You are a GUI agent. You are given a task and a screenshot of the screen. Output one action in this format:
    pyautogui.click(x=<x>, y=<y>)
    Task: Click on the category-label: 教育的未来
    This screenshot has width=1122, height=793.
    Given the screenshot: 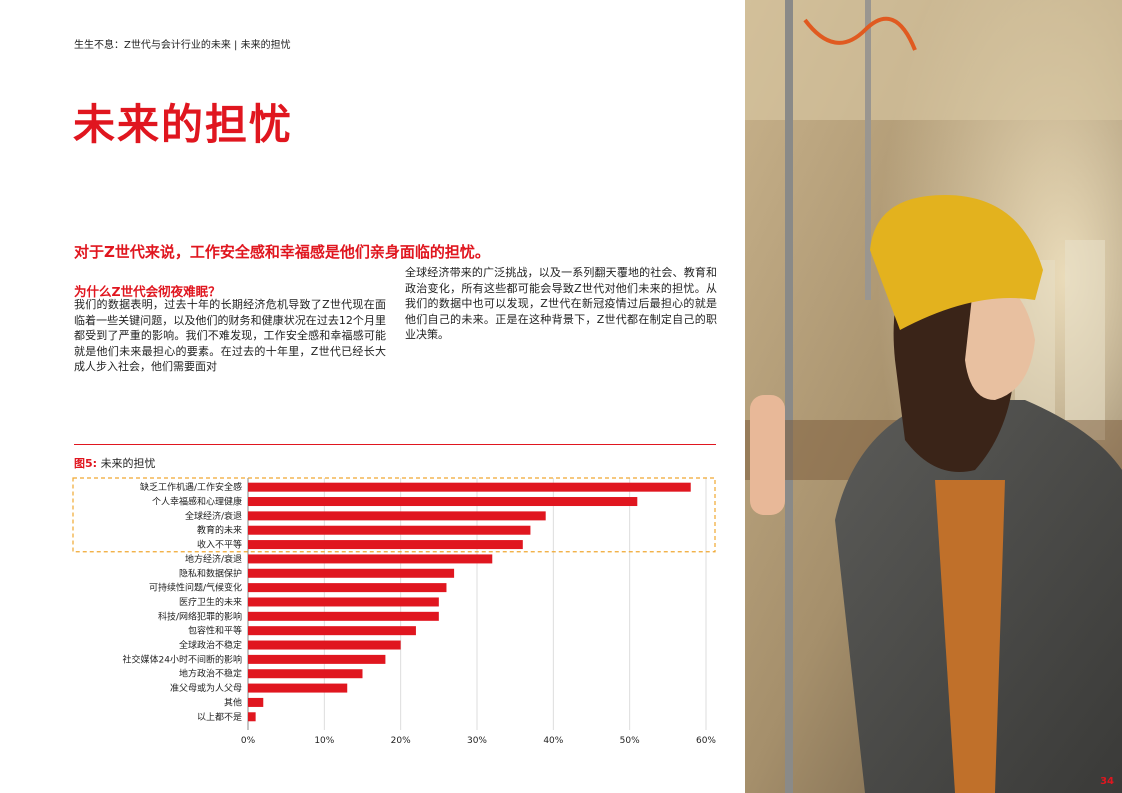 What is the action you would take?
    pyautogui.click(x=219, y=530)
    